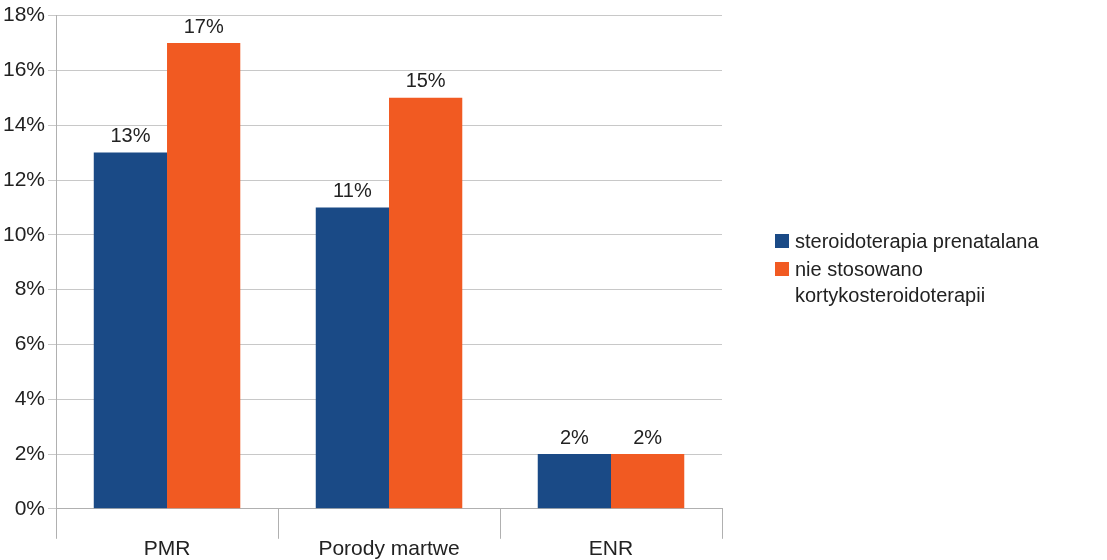  What do you see at coordinates (30, 288) in the screenshot?
I see `y-tick-label: 8%` at bounding box center [30, 288].